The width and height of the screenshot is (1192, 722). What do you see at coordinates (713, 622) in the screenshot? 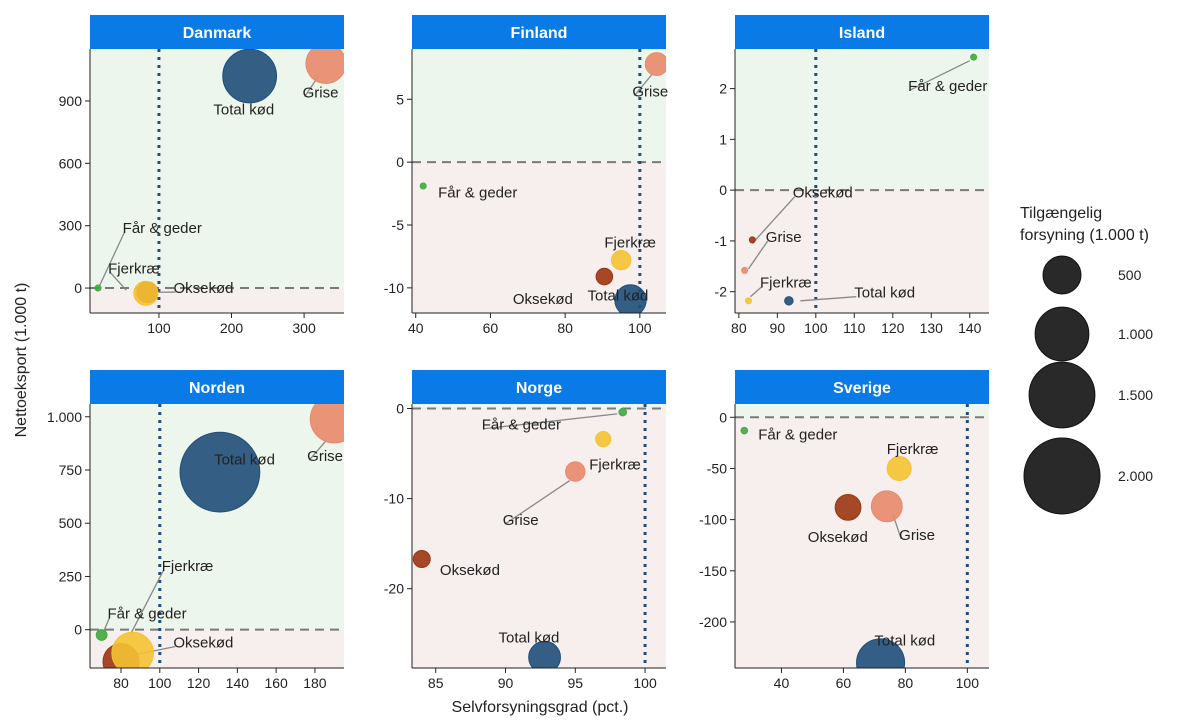
I see `y-tick-label: -200` at bounding box center [713, 622].